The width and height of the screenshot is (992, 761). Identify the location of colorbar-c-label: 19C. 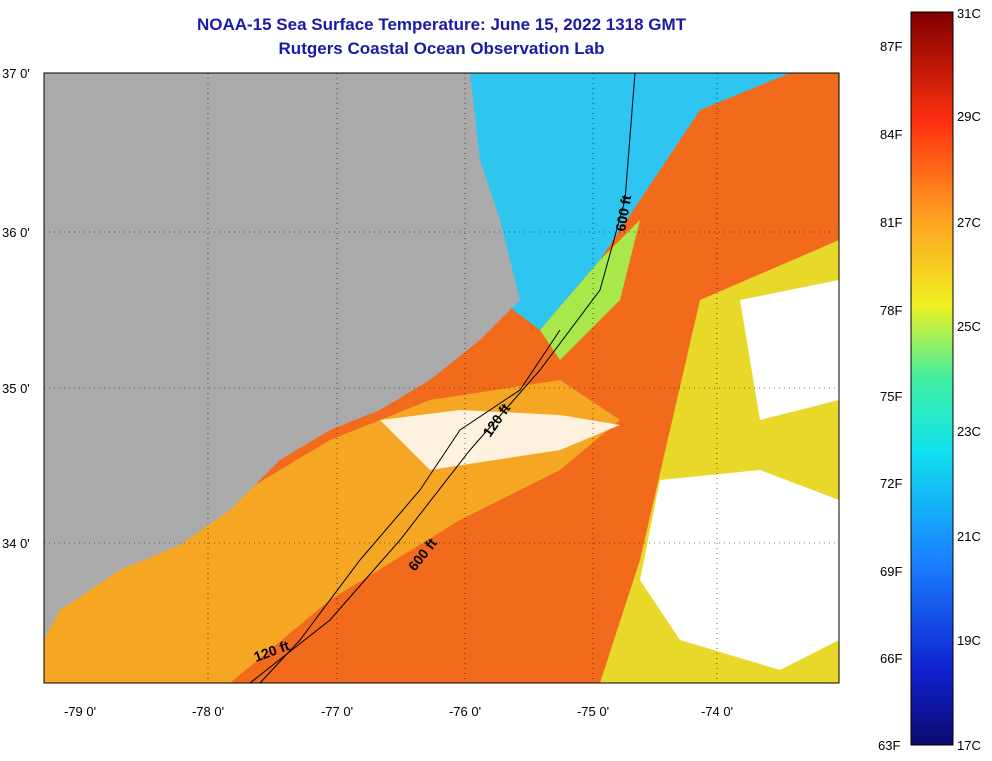
(969, 640).